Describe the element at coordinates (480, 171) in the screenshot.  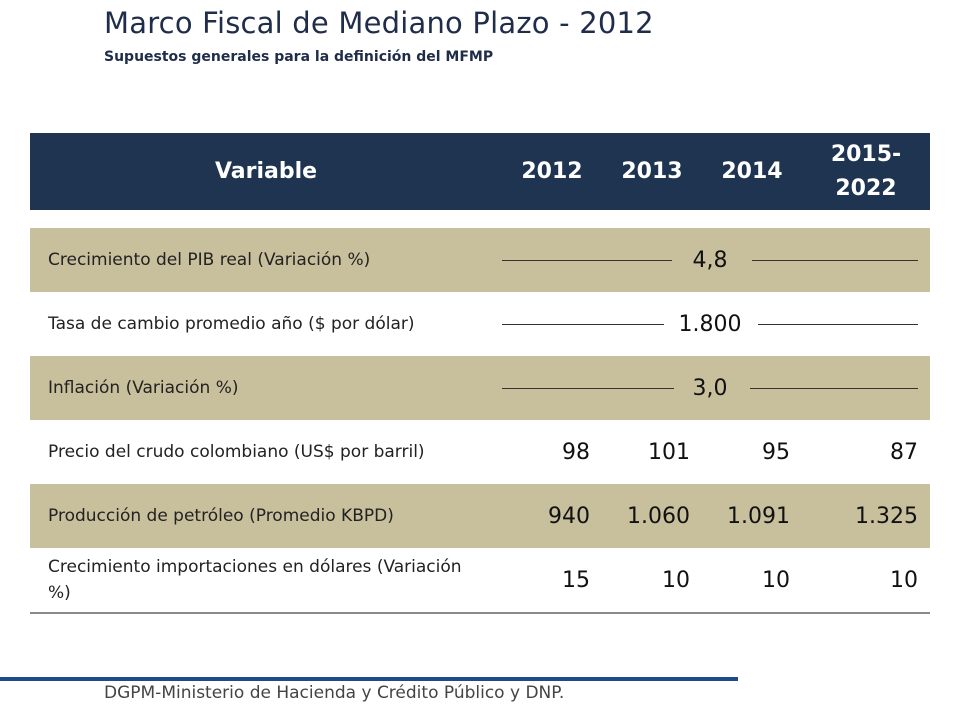
I see `table-header: Variable 2012 2013 2014 2015- 2022` at that location.